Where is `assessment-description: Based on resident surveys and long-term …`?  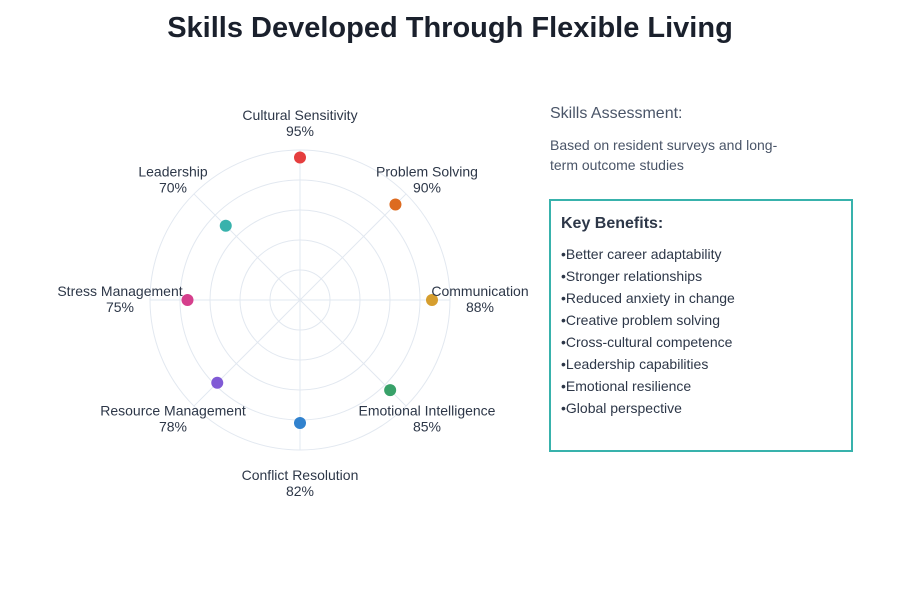 assessment-description: Based on resident surveys and long-term … is located at coordinates (664, 155).